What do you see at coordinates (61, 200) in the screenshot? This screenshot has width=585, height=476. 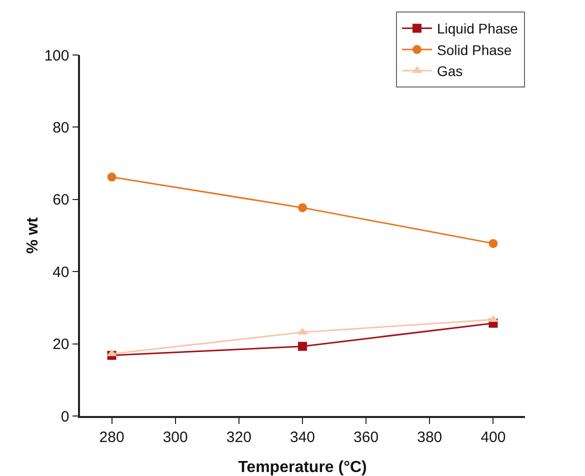 I see `y-tick-label: 60` at bounding box center [61, 200].